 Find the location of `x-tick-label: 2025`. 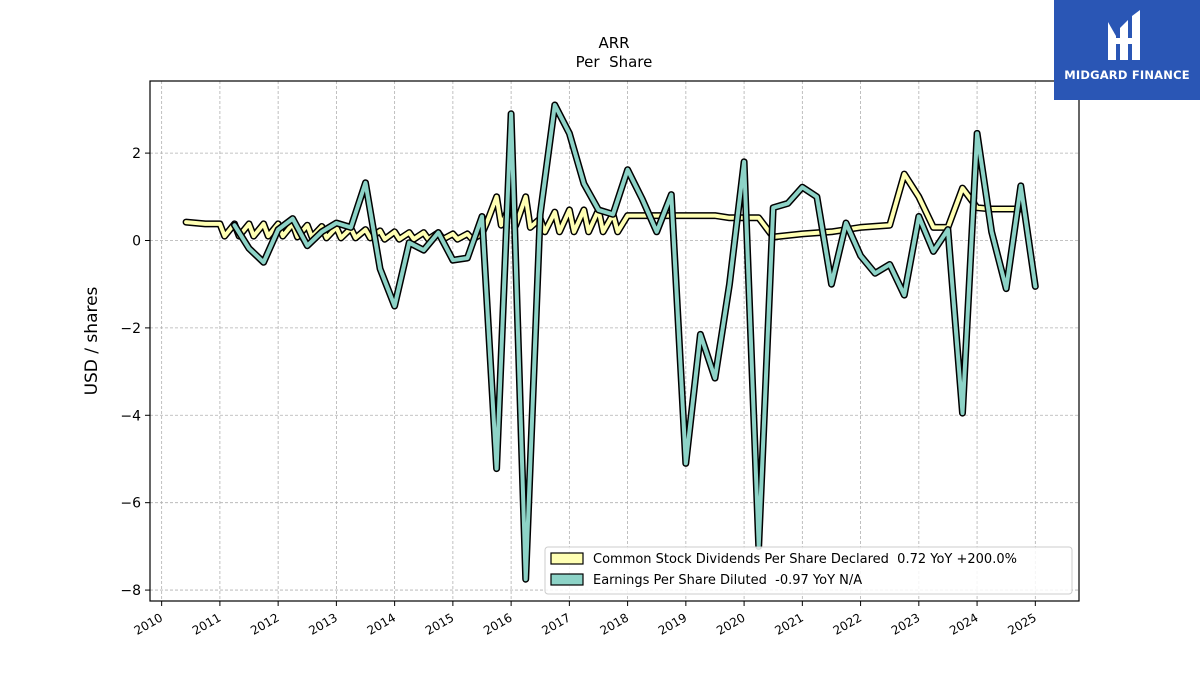

x-tick-label: 2025 is located at coordinates (1021, 623).